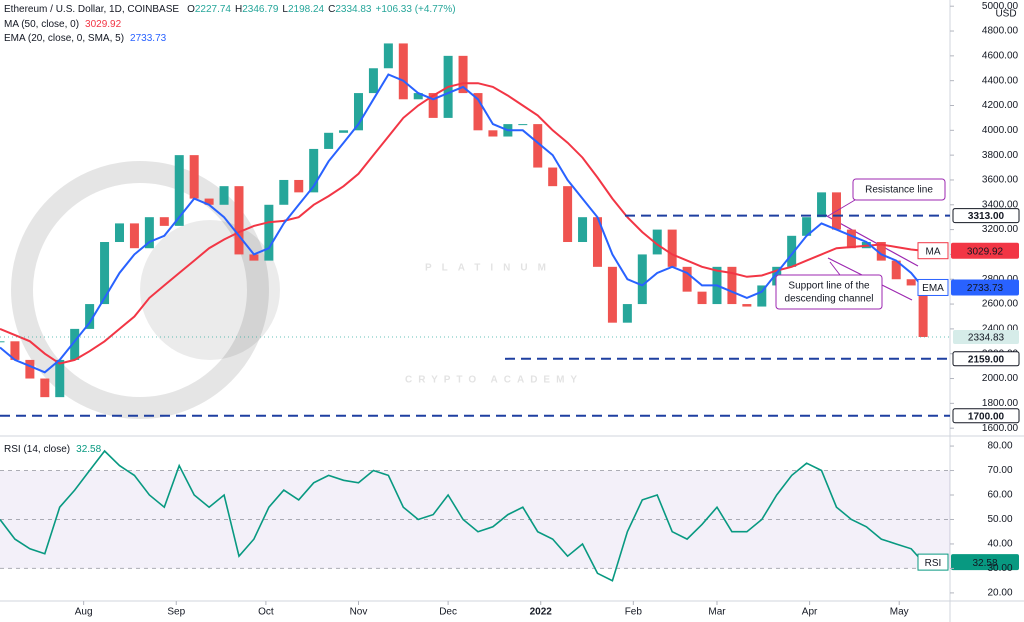  What do you see at coordinates (999, 544) in the screenshot?
I see `rsi-y-tick-label: 40.00` at bounding box center [999, 544].